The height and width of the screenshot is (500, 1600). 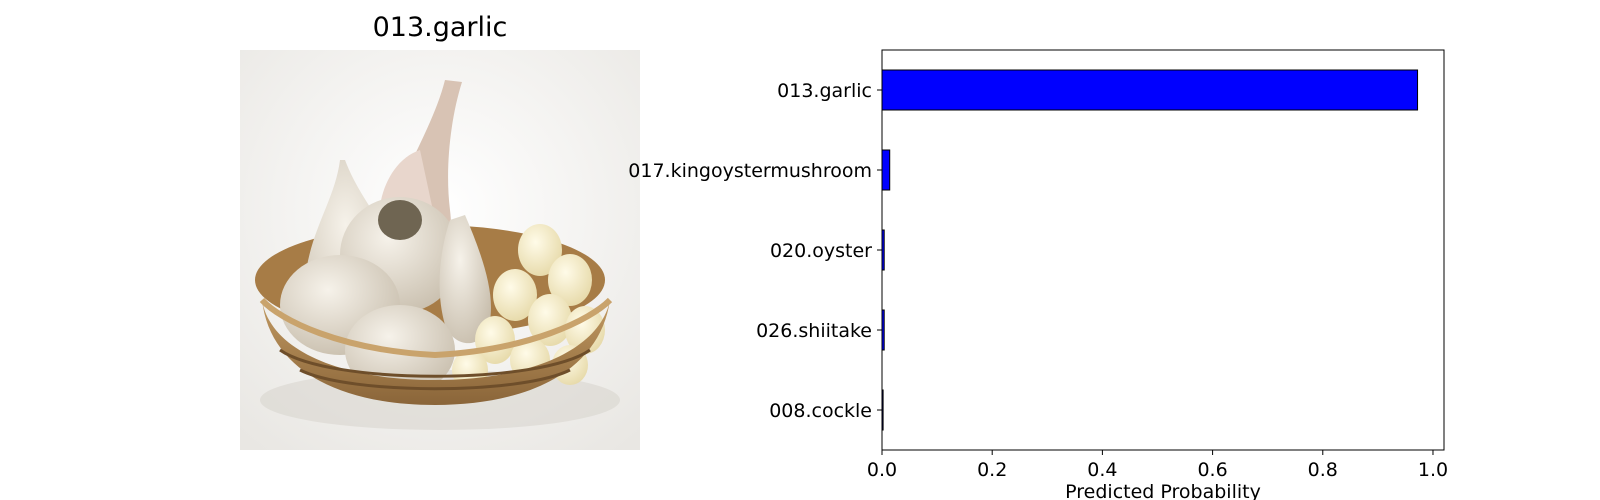 What do you see at coordinates (821, 251) in the screenshot?
I see `category-label-2: 020.oyster` at bounding box center [821, 251].